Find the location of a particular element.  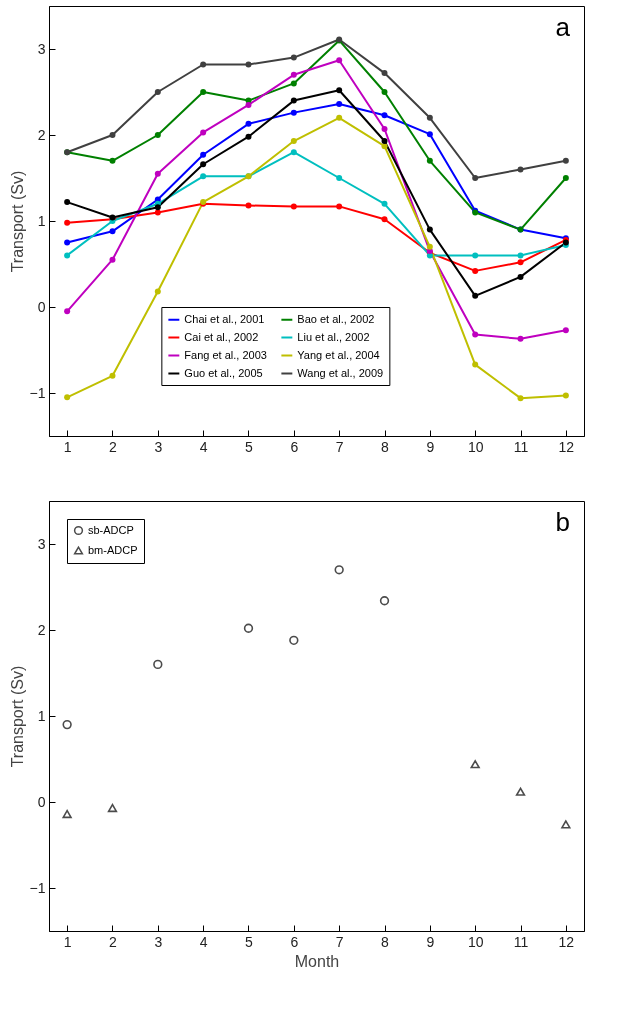

legend-label: sb-ADCP is located at coordinates (111, 529).